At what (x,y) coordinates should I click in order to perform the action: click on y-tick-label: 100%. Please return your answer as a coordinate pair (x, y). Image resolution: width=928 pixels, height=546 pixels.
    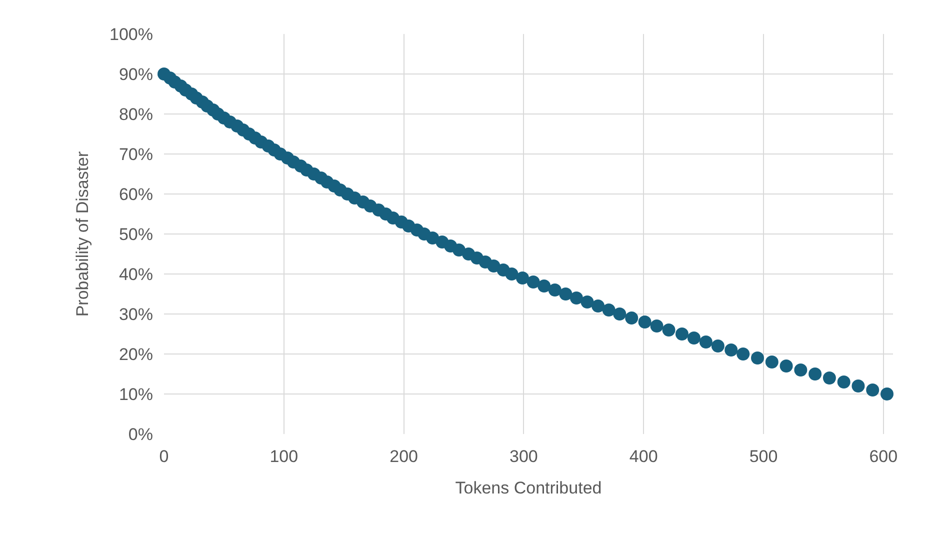
    Looking at the image, I should click on (131, 34).